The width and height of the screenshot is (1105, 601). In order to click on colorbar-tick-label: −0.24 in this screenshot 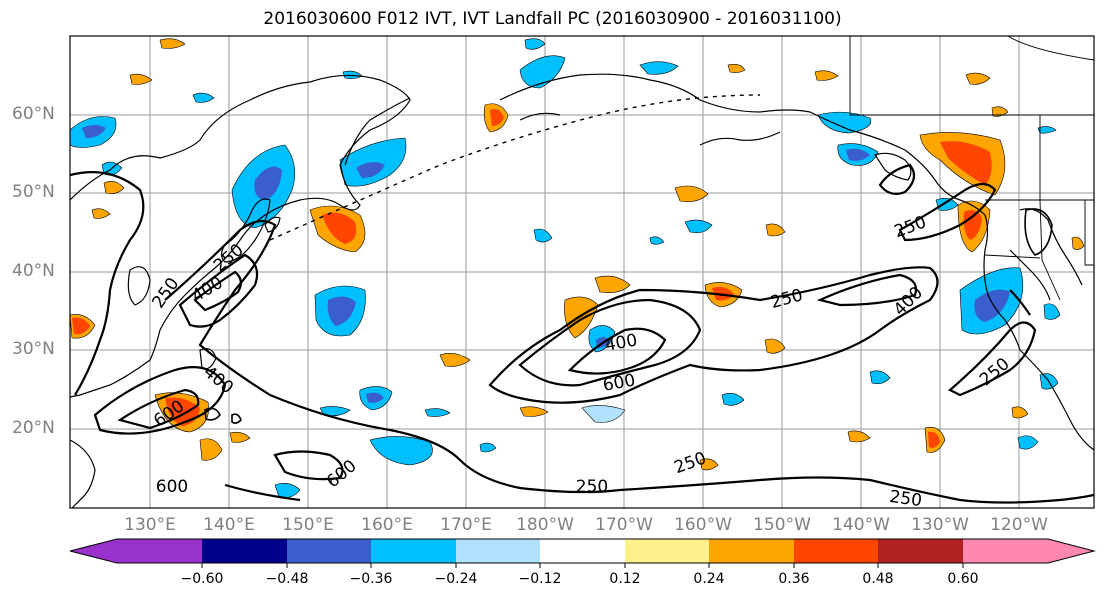, I will do `click(456, 579)`.